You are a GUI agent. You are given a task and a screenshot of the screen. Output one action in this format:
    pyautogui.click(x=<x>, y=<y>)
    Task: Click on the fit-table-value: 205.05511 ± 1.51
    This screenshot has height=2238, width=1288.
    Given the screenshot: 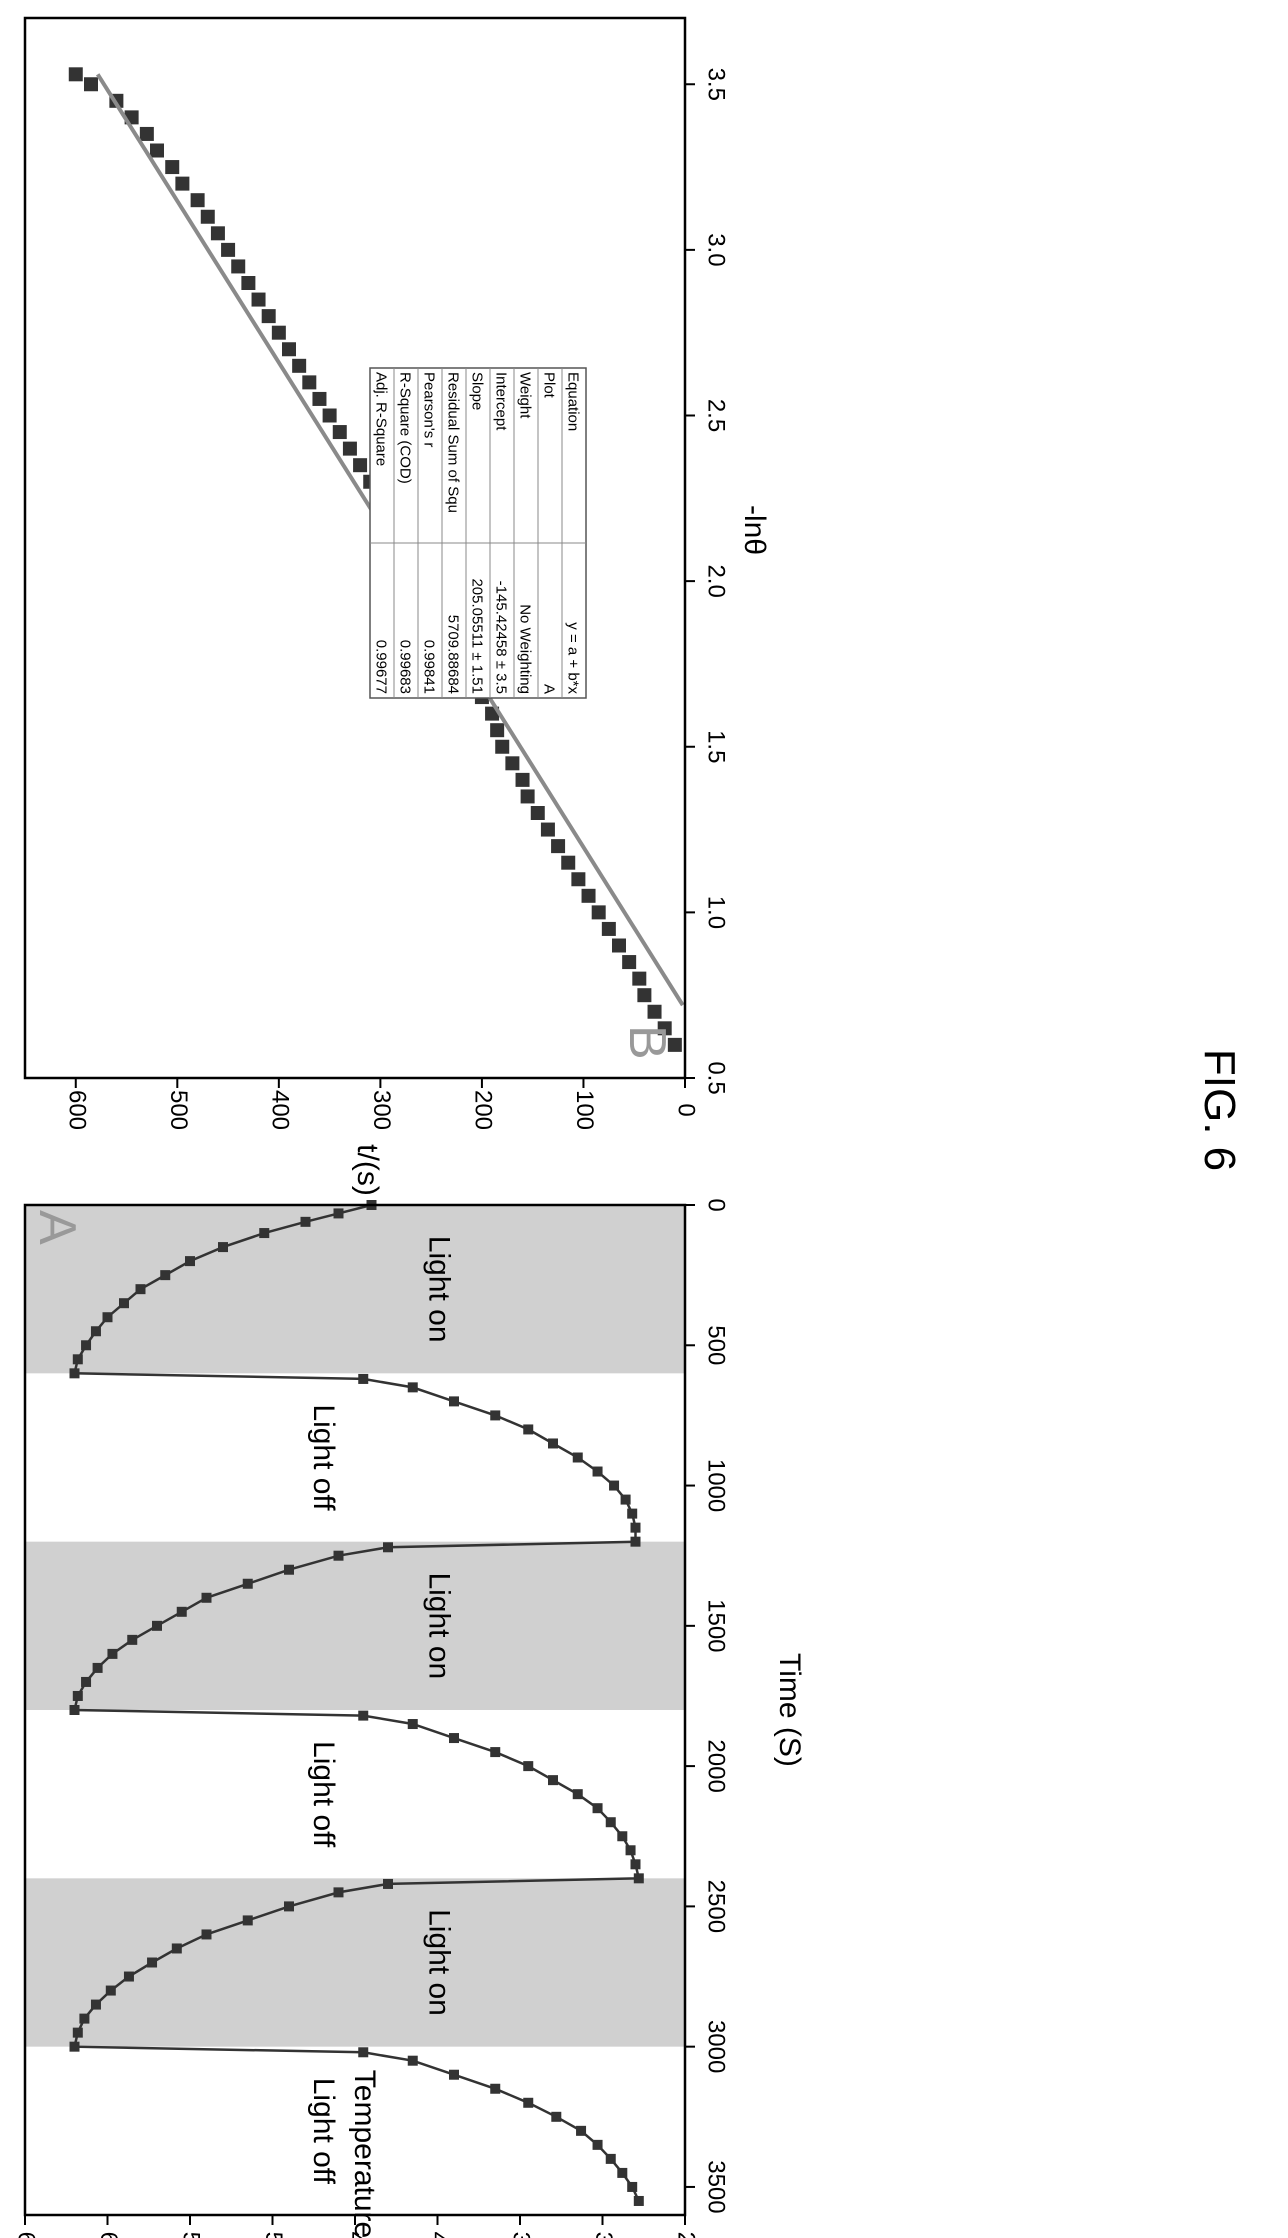 What is the action you would take?
    pyautogui.click(x=477, y=636)
    